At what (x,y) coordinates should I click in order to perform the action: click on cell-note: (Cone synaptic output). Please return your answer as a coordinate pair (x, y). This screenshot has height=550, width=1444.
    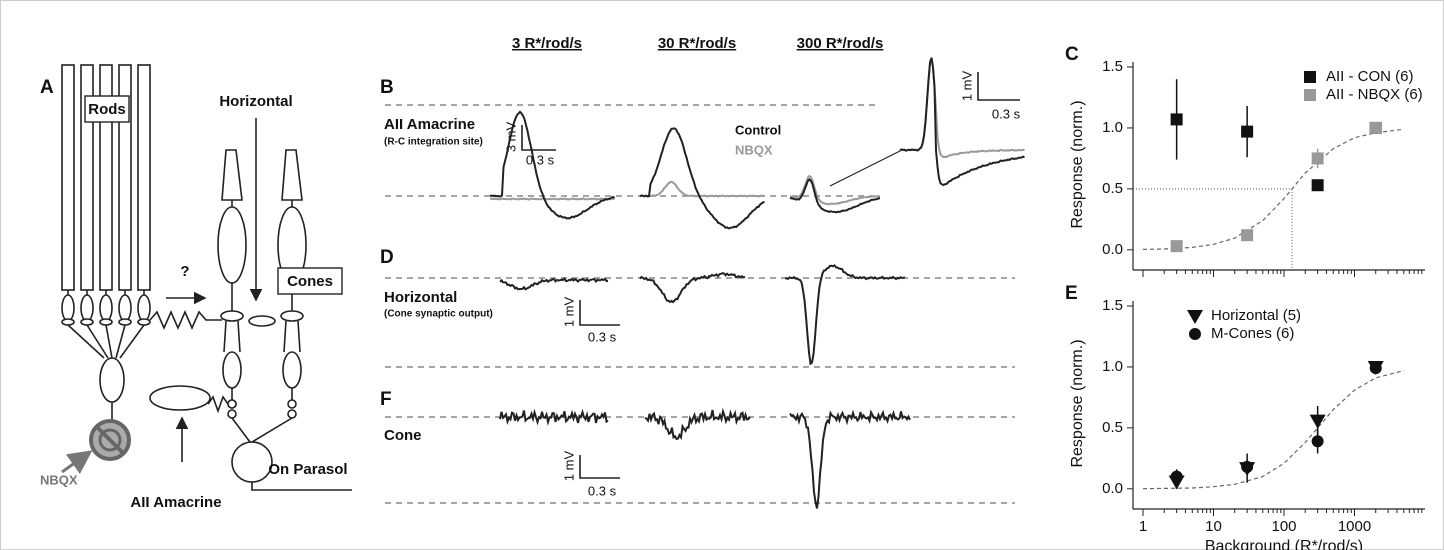
    Looking at the image, I should click on (438, 314).